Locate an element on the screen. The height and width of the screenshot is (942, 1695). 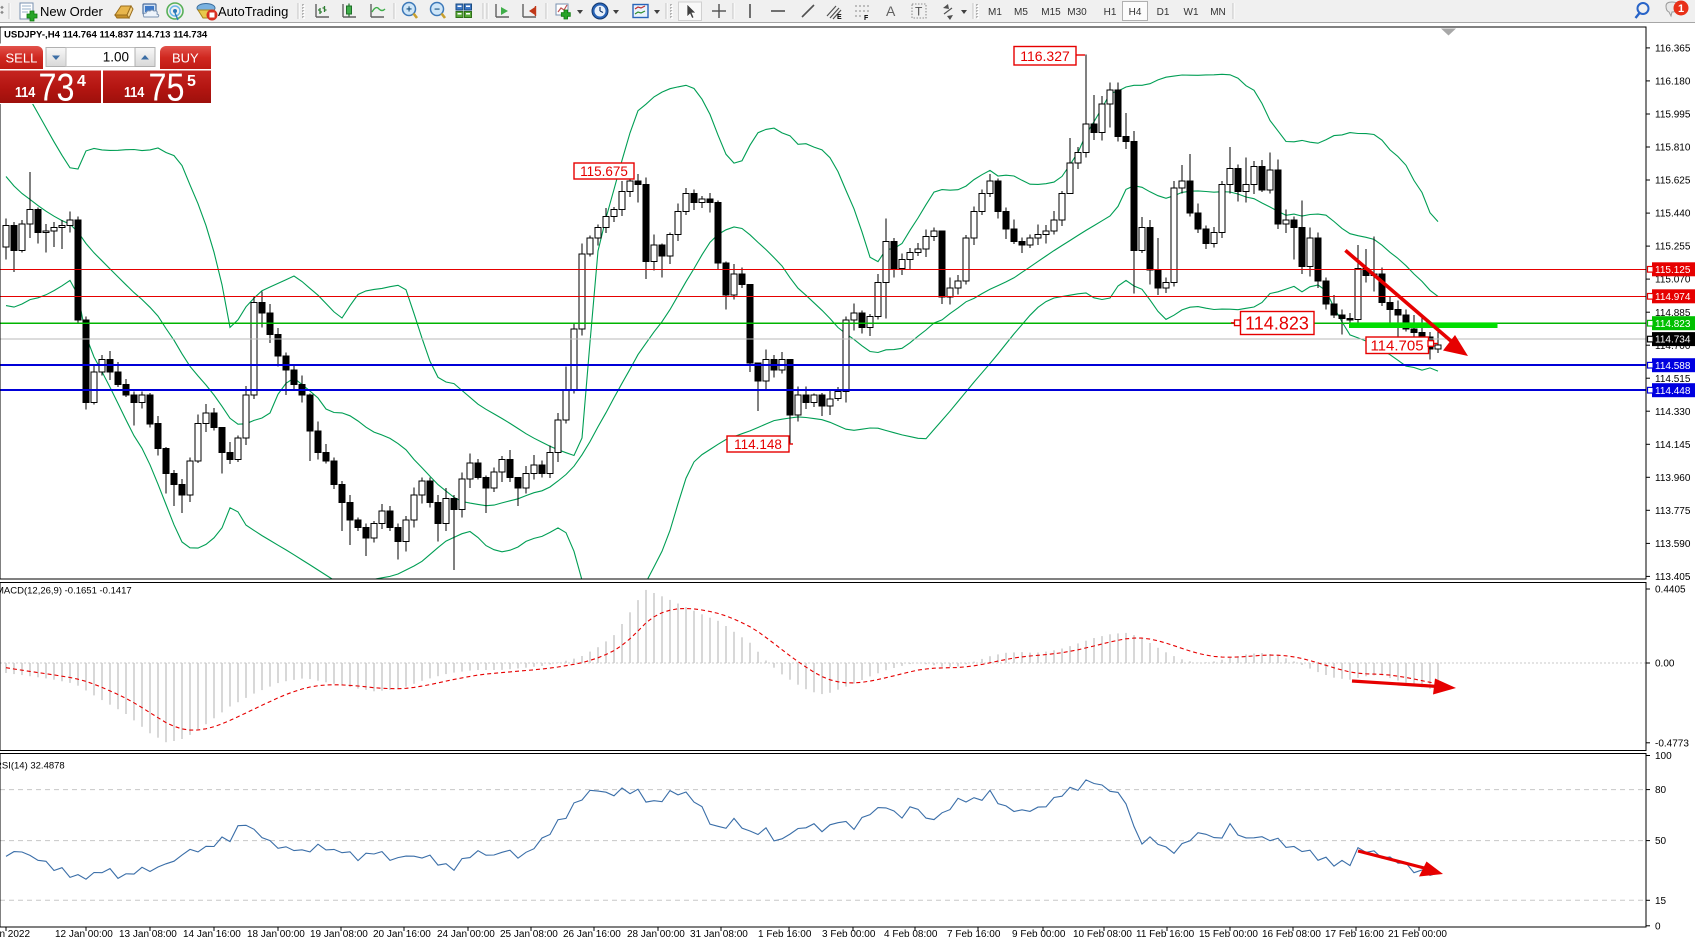
svg-text: 115.125 is located at coordinates (1673, 270).